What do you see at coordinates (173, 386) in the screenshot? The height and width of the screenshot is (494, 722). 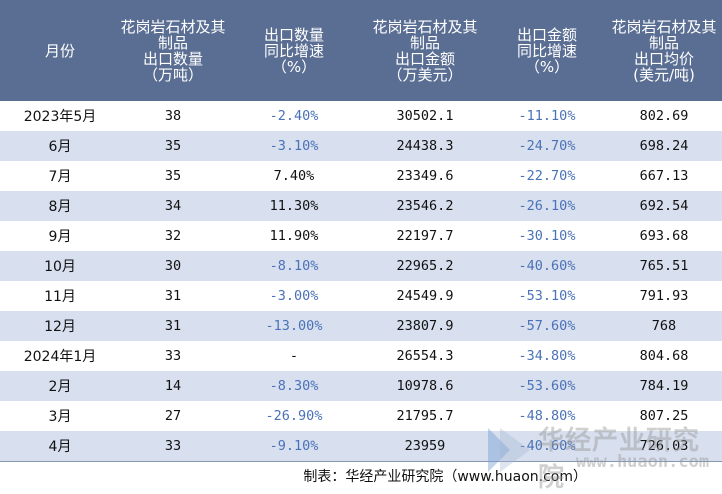 I see `cell-export-quantity: 14` at bounding box center [173, 386].